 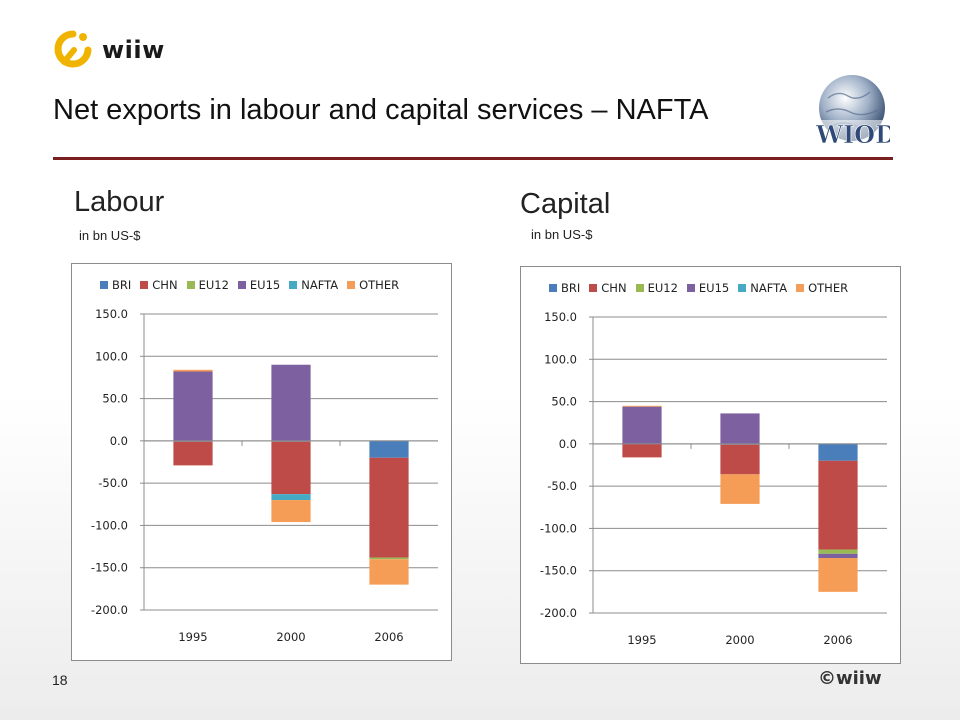 What do you see at coordinates (838, 556) in the screenshot?
I see `capital-bar-2006-eu15` at bounding box center [838, 556].